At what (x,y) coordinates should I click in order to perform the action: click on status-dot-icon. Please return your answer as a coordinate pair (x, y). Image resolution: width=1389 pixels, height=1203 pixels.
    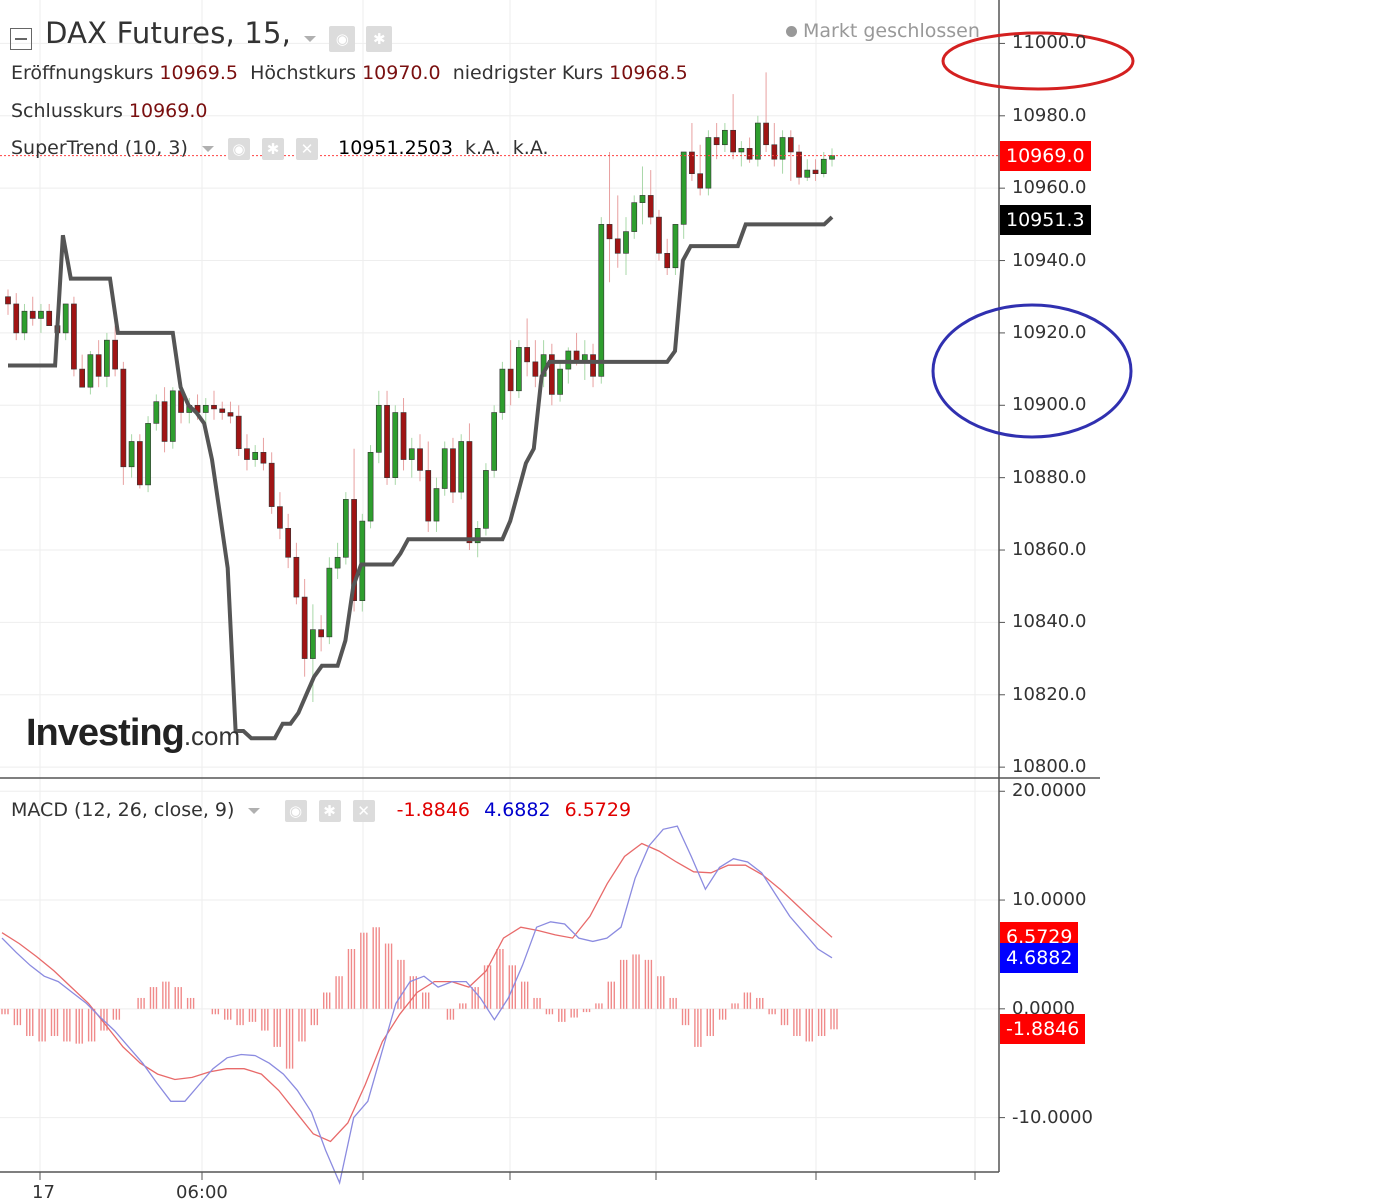
    Looking at the image, I should click on (791, 31).